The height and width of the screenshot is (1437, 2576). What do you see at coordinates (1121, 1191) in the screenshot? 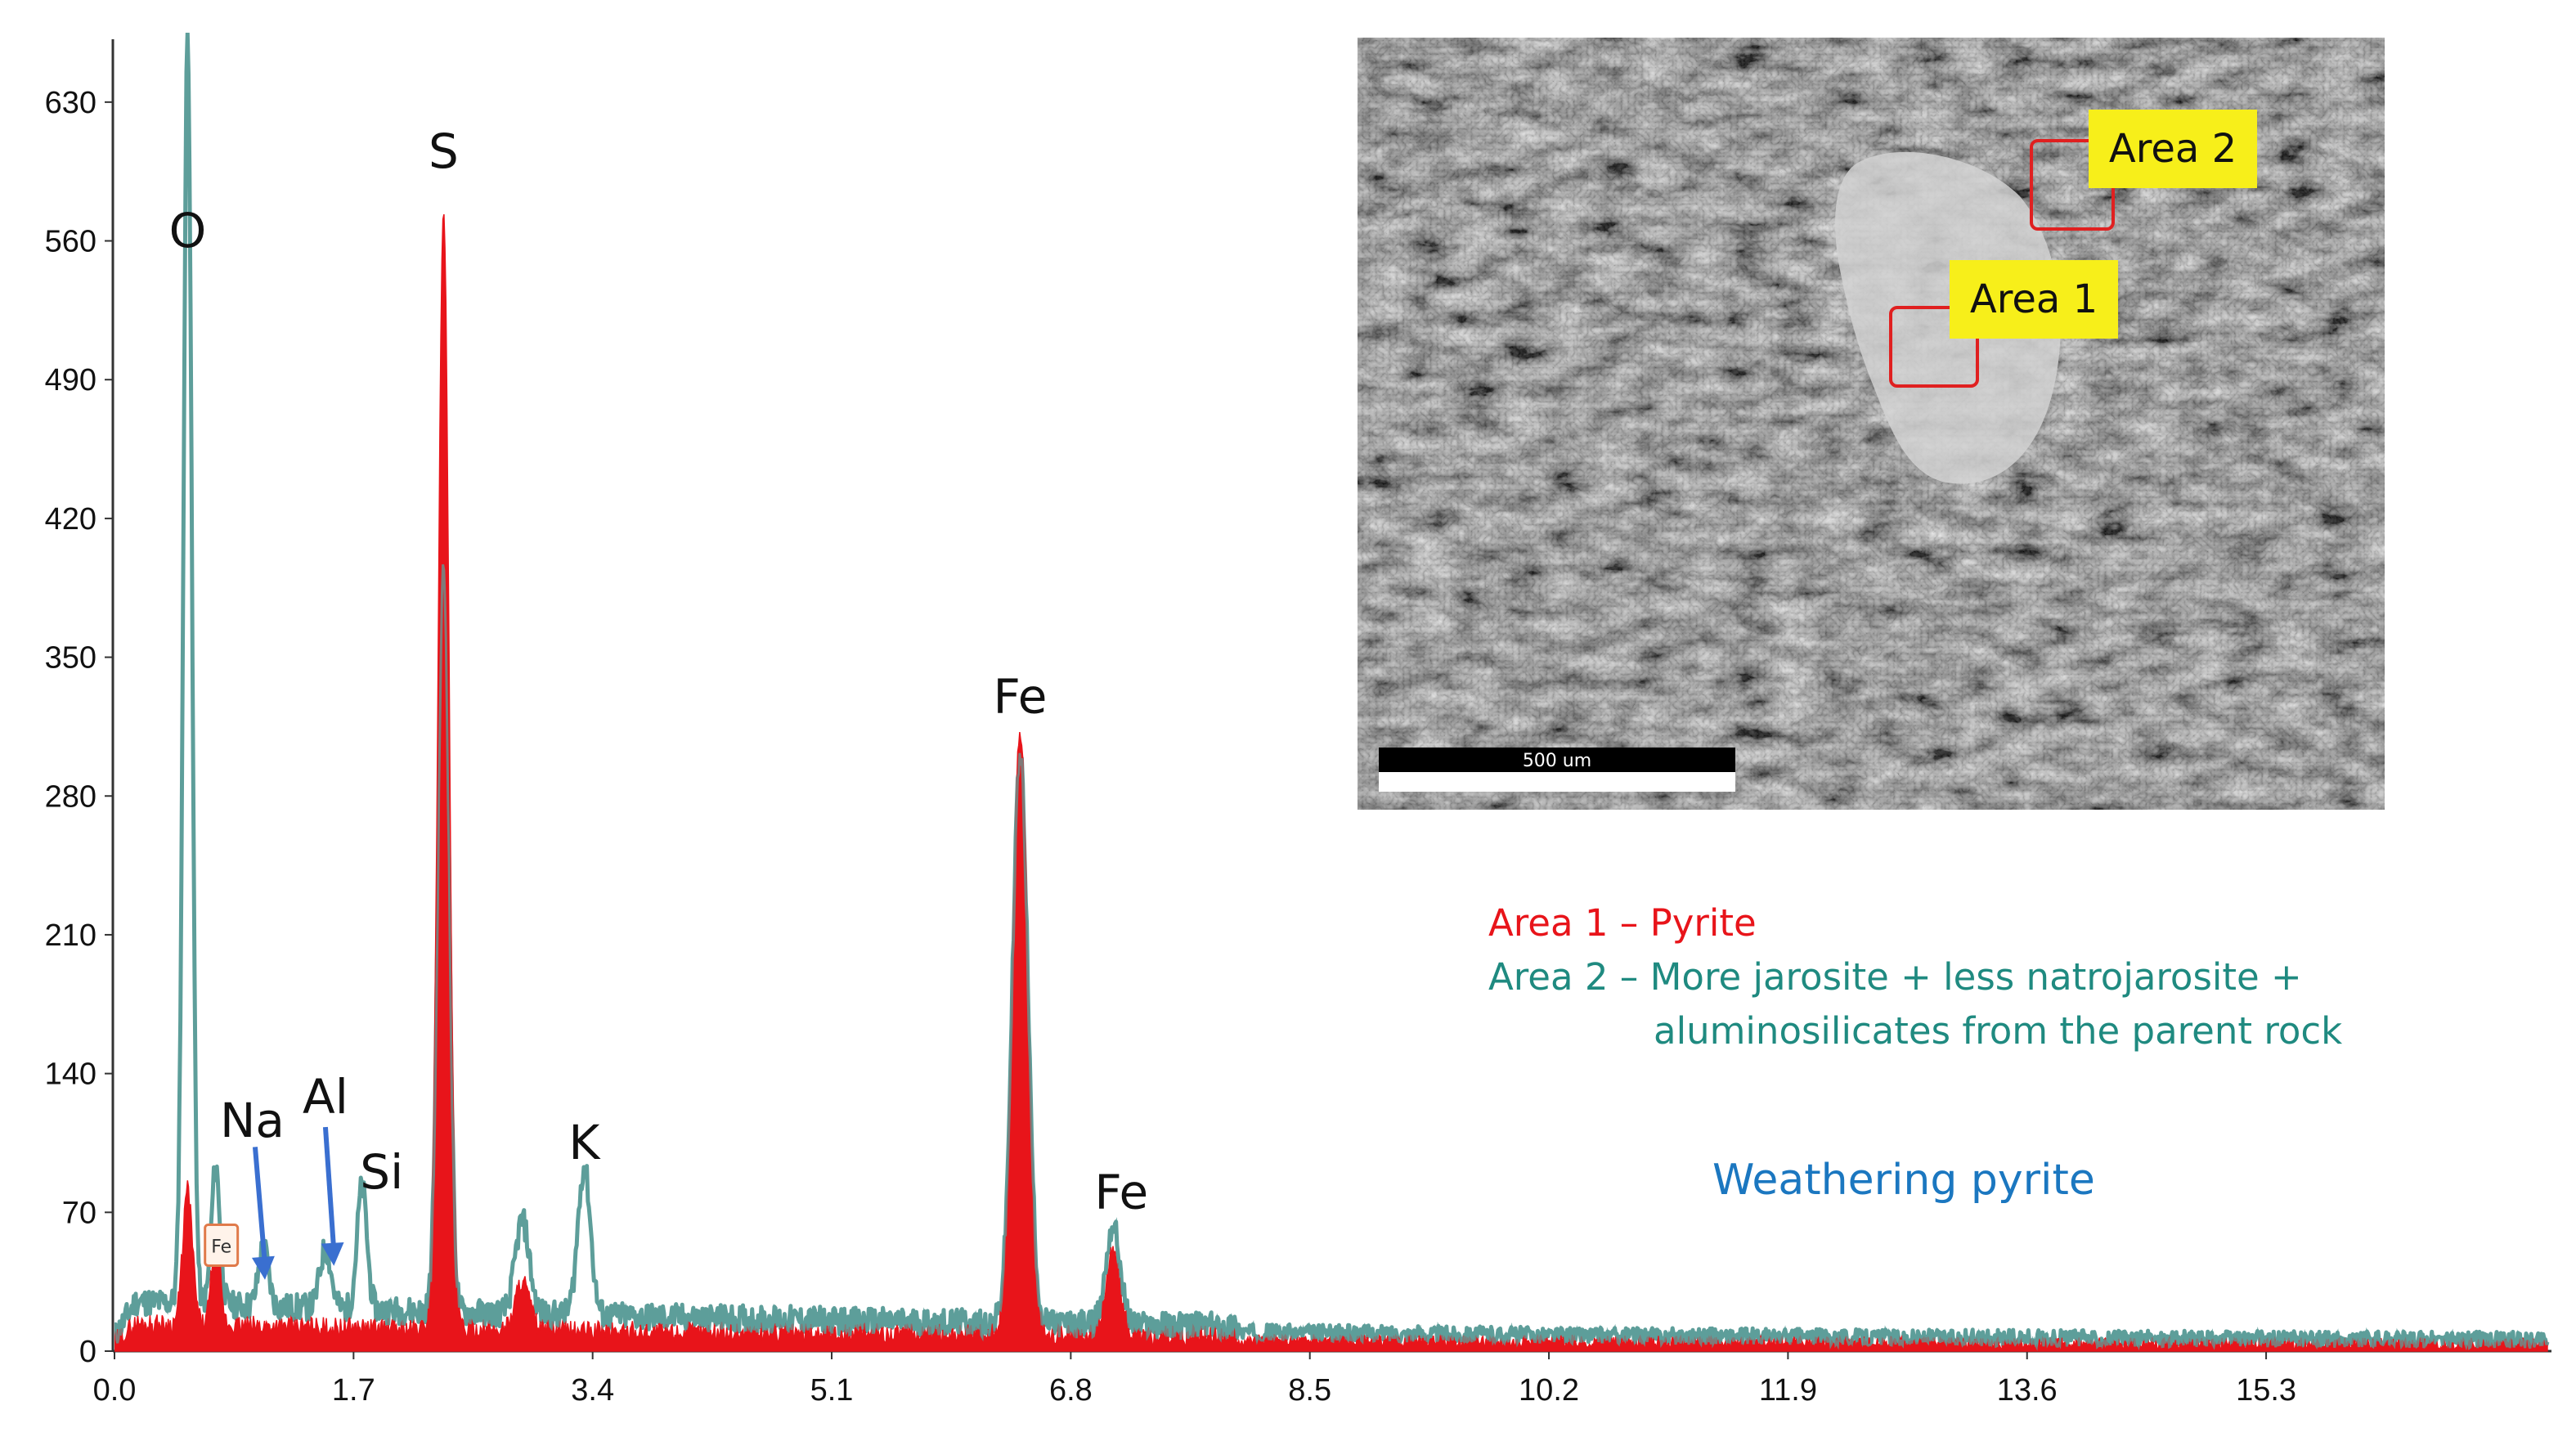
I see `peak-label-fe-3: Fe` at bounding box center [1121, 1191].